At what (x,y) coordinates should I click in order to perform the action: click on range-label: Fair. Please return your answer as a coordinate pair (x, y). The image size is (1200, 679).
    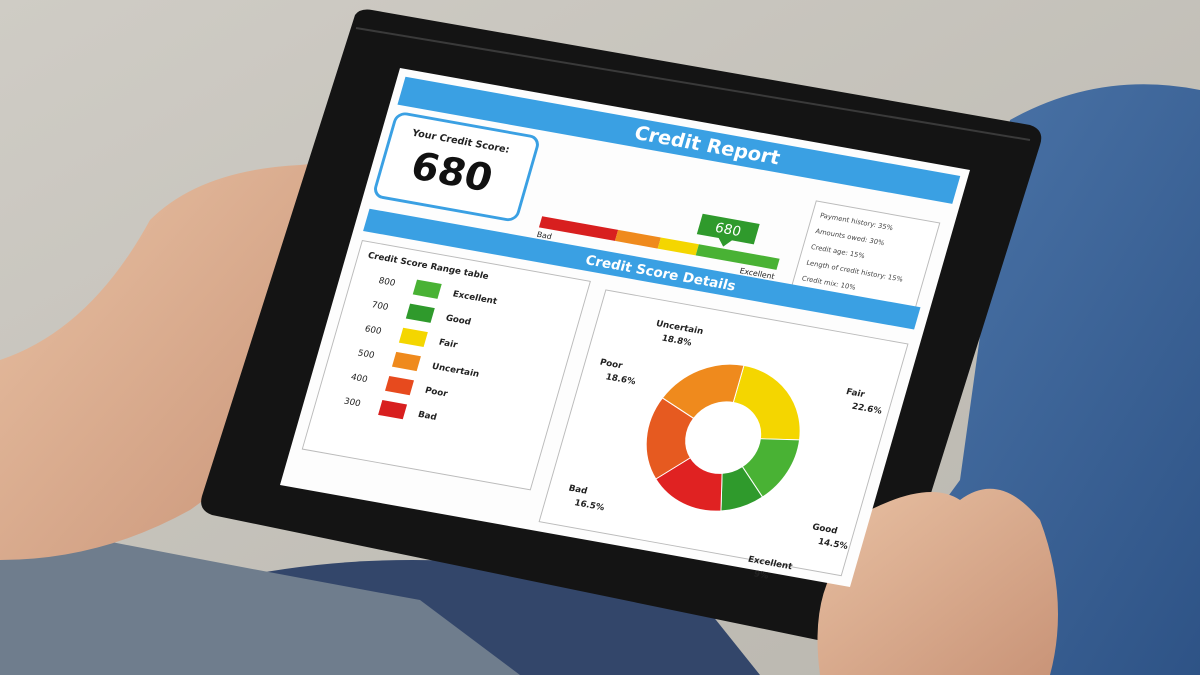
    Looking at the image, I should click on (449, 344).